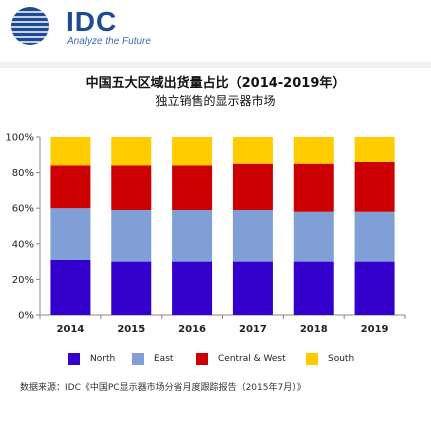  I want to click on idc-logo: IDC Analyze the Future, so click(88, 28).